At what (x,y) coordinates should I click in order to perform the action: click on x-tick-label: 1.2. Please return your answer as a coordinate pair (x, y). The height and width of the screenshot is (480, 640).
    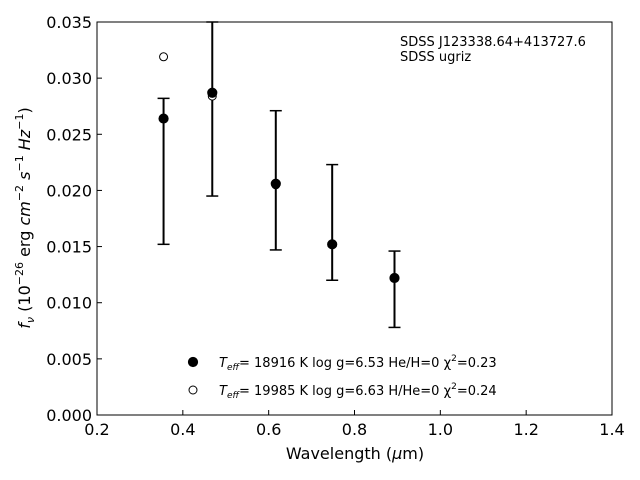
    Looking at the image, I should click on (525, 429).